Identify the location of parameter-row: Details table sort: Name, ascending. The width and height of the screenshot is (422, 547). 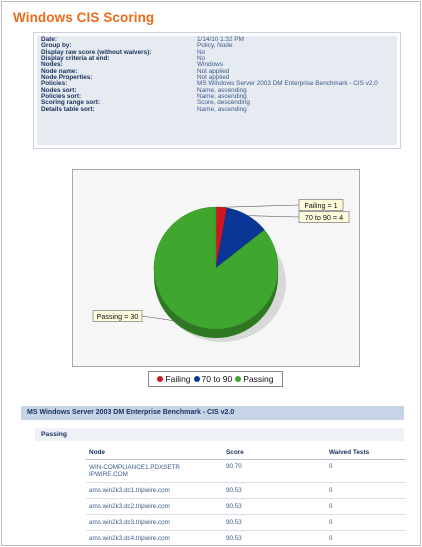
(217, 109).